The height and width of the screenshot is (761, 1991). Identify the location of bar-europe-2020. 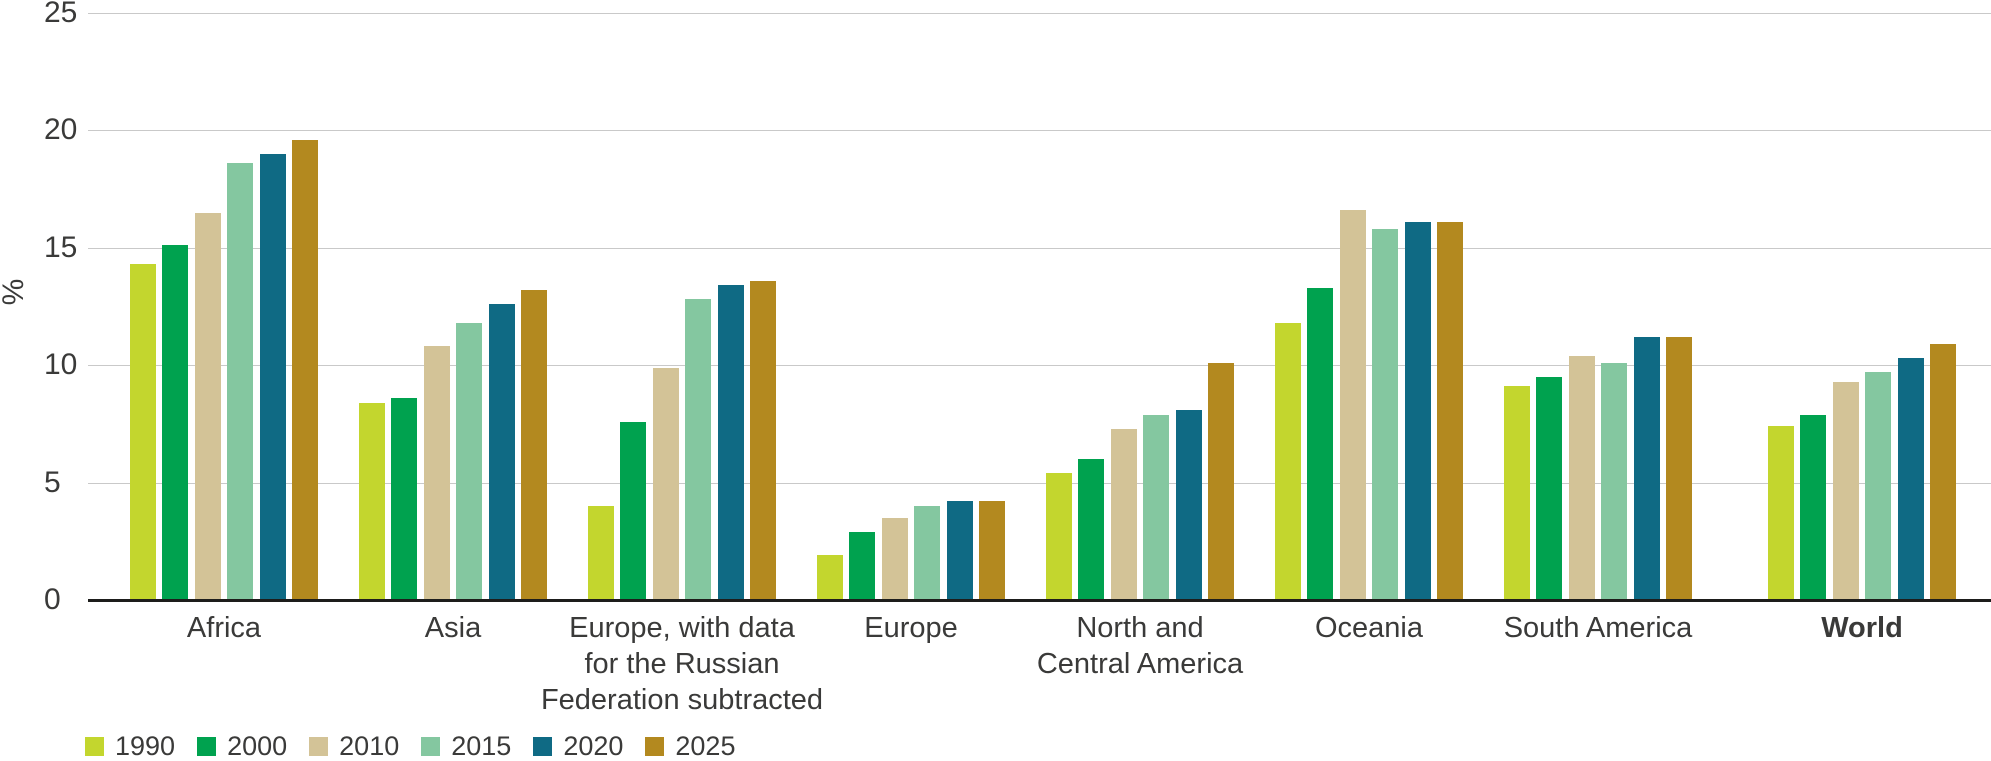
(959, 550).